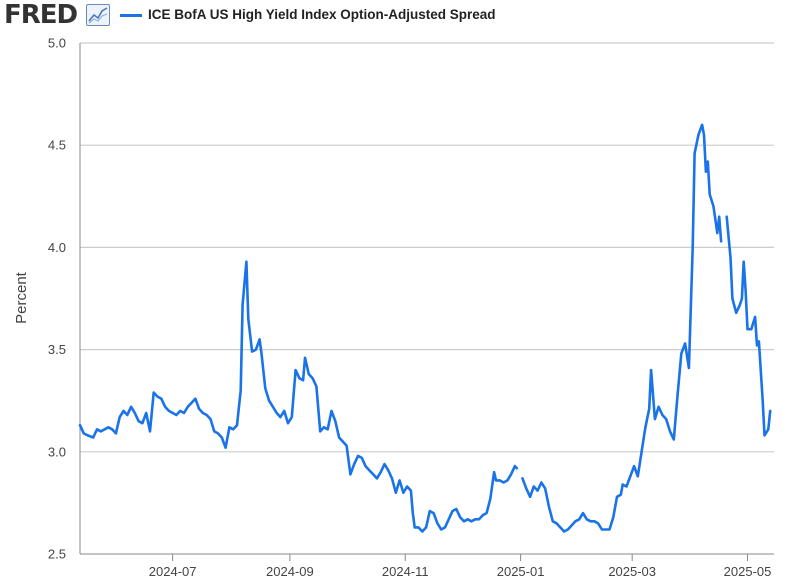 The image size is (787, 584). Describe the element at coordinates (521, 571) in the screenshot. I see `x-tick-label: 2025-01` at that location.